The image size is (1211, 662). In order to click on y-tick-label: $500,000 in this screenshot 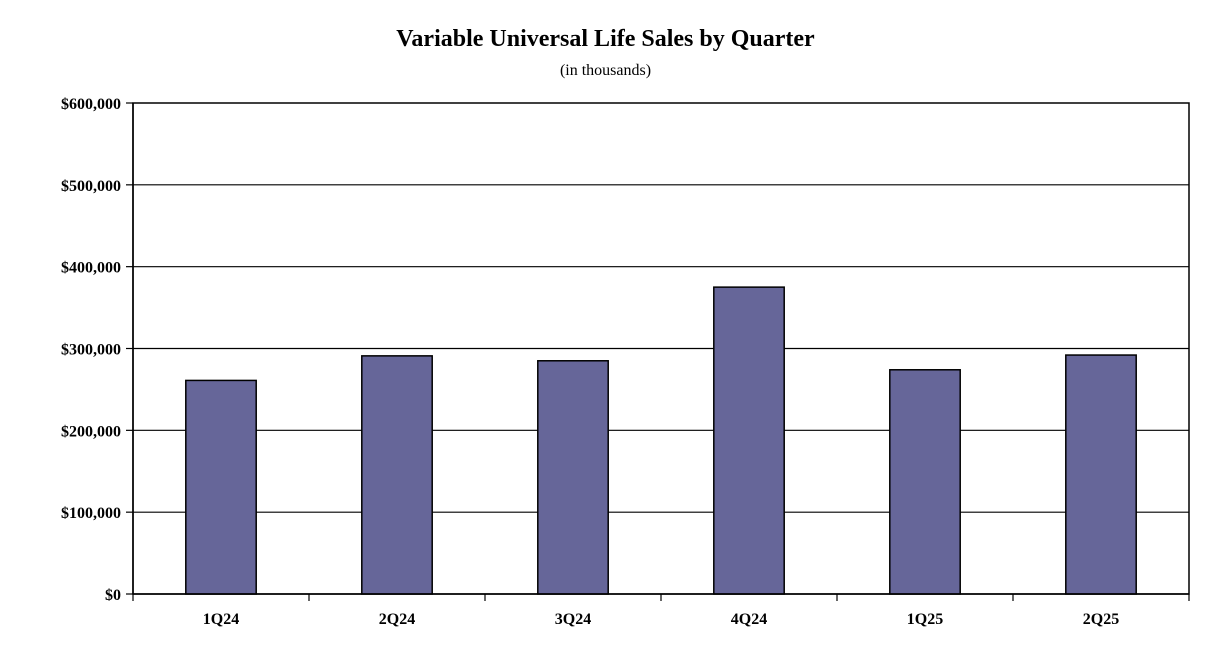, I will do `click(91, 186)`.